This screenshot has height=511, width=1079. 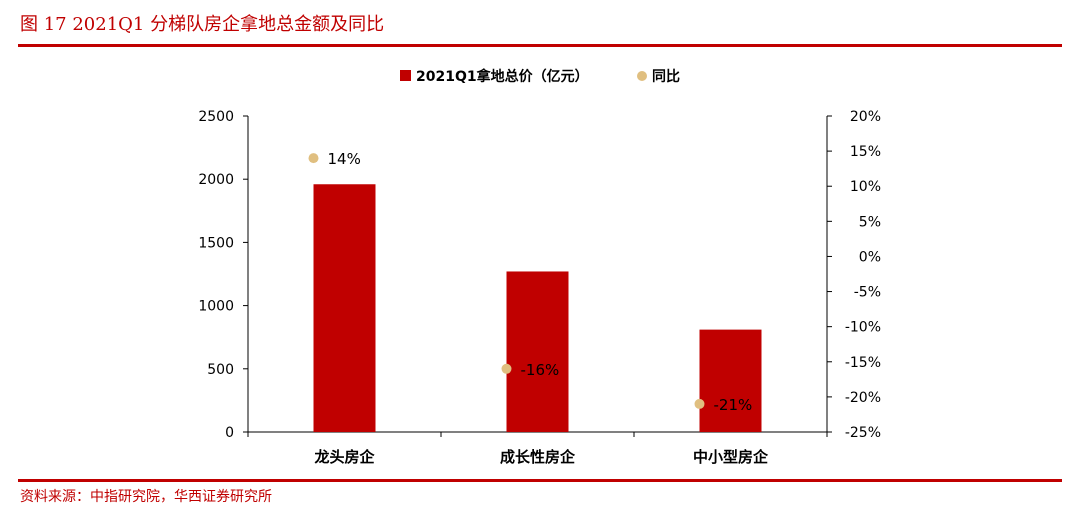 What do you see at coordinates (502, 76) in the screenshot?
I see `legend-label-bar: 2021Q1拿地总价（亿元）` at bounding box center [502, 76].